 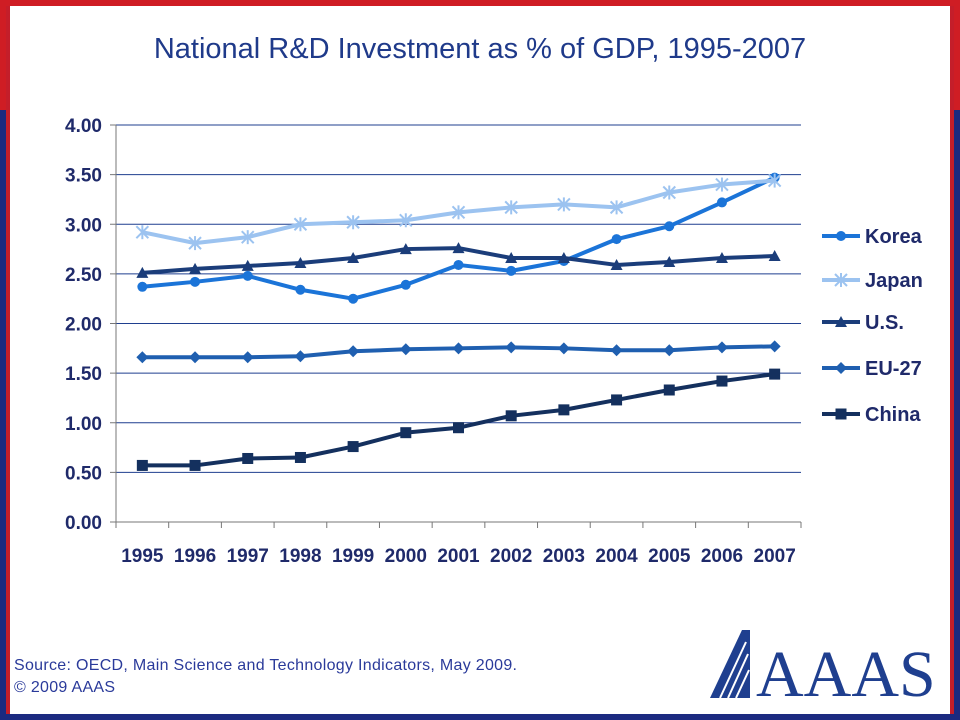 What do you see at coordinates (775, 556) in the screenshot?
I see `x-tick-label: 2007` at bounding box center [775, 556].